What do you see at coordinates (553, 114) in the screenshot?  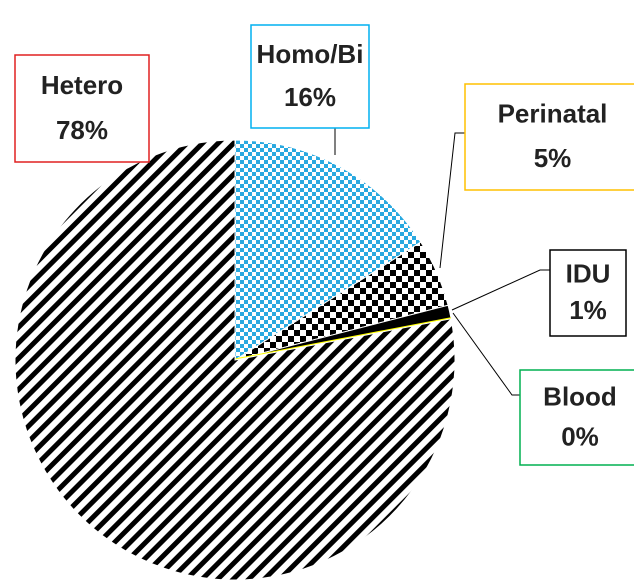 I see `slice-name: Perinatal` at bounding box center [553, 114].